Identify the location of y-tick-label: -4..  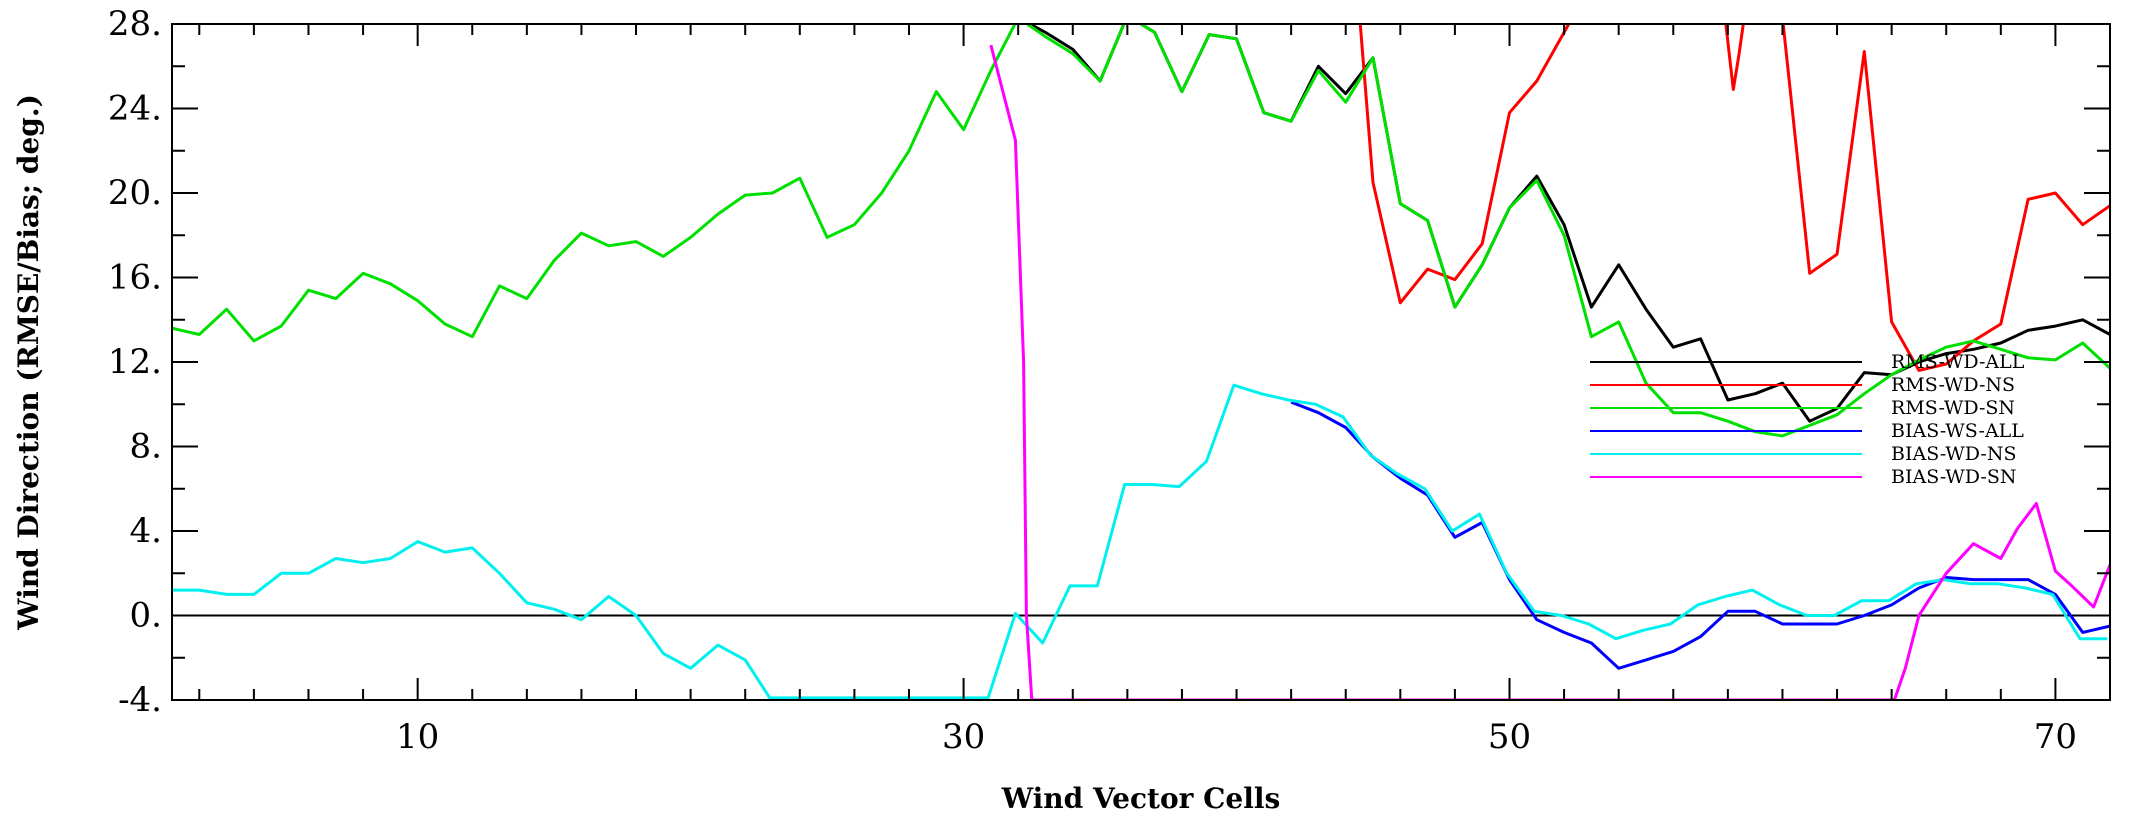
(140, 700).